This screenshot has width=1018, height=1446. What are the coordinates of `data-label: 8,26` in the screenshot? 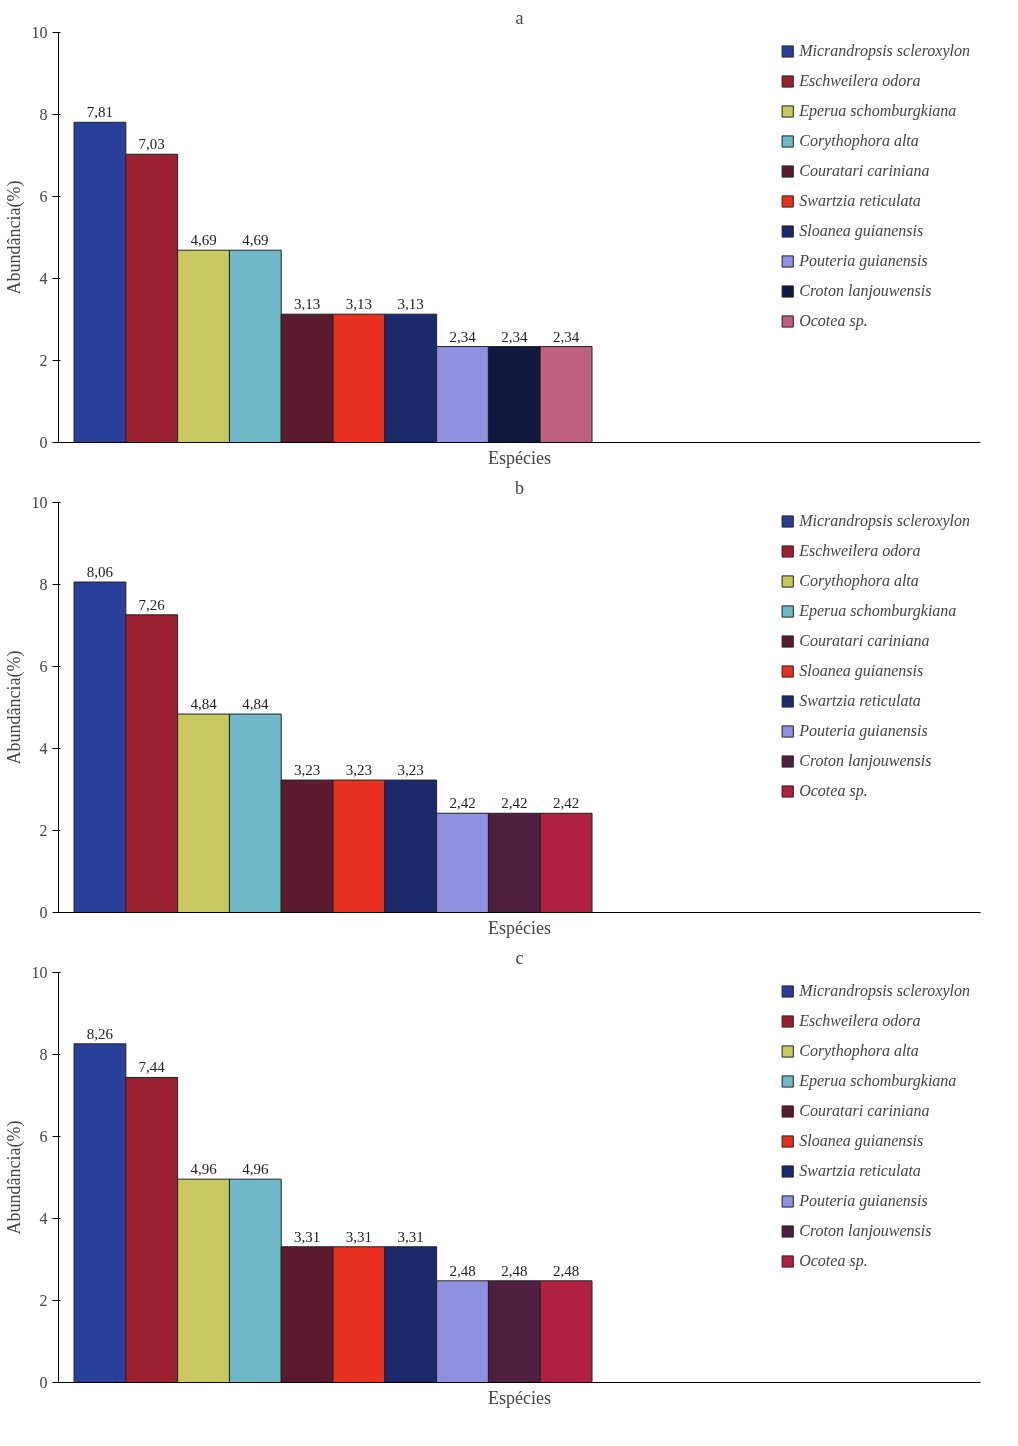 It's located at (100, 1033).